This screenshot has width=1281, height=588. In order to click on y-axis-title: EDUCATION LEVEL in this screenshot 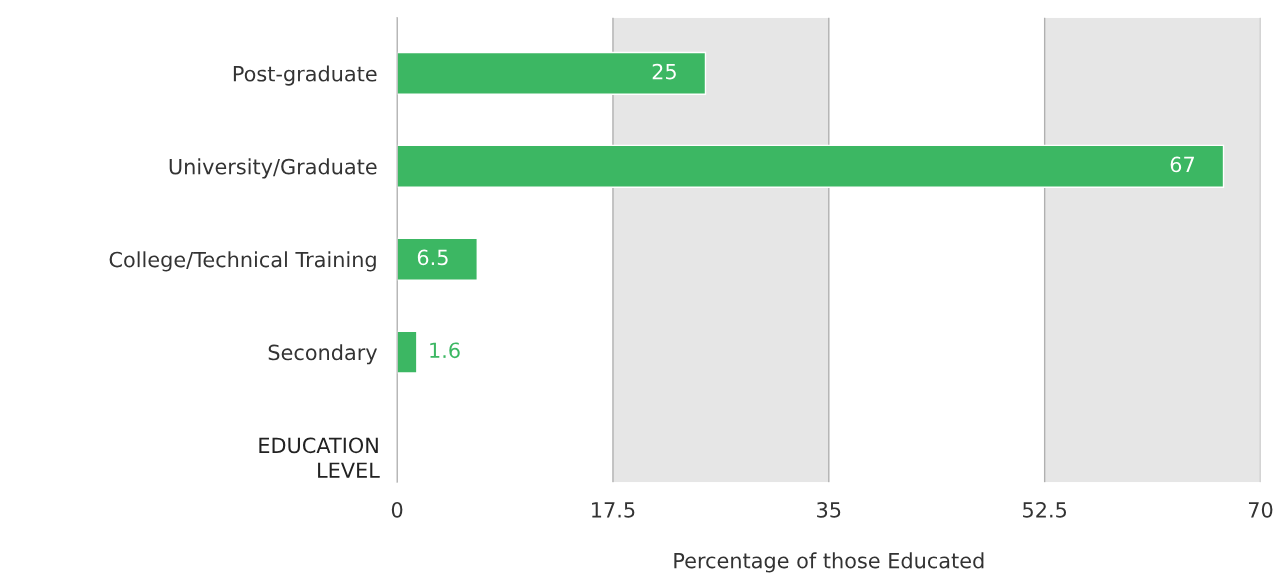, I will do `click(319, 457)`.